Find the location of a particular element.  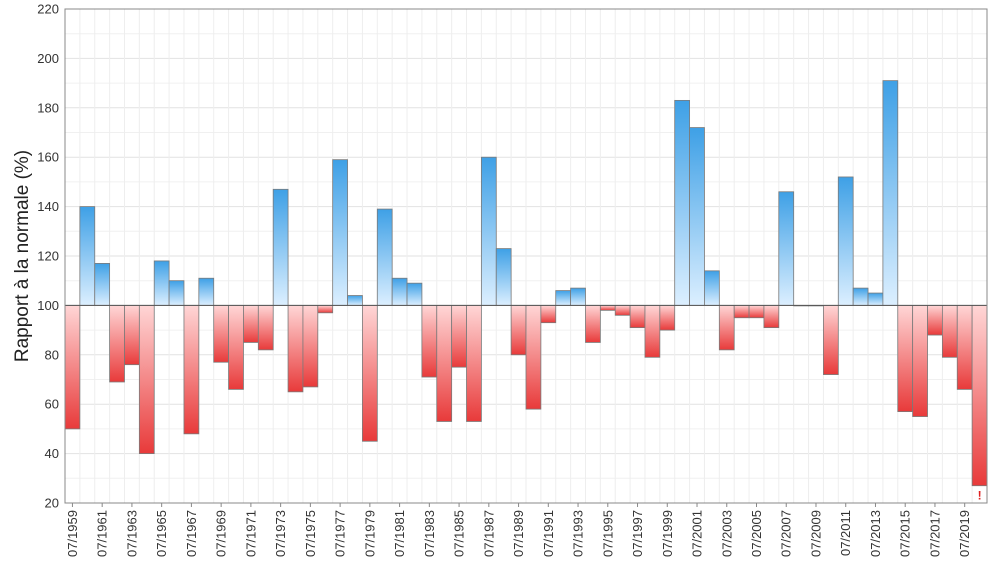

x-tick-label: 07/2019 is located at coordinates (964, 533).